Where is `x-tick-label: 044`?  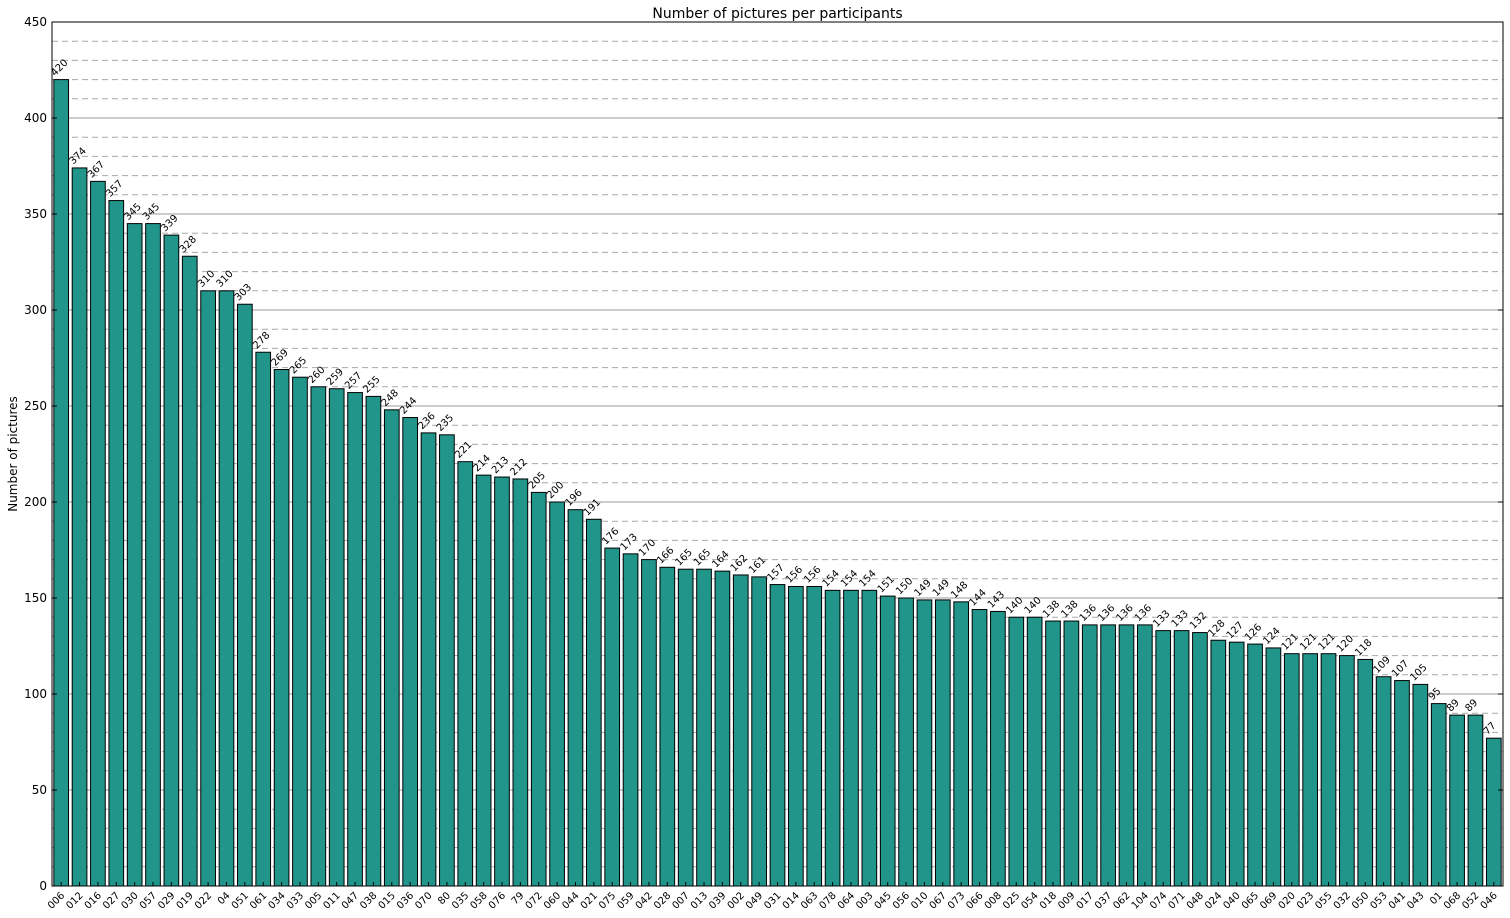
x-tick-label: 044 is located at coordinates (570, 900).